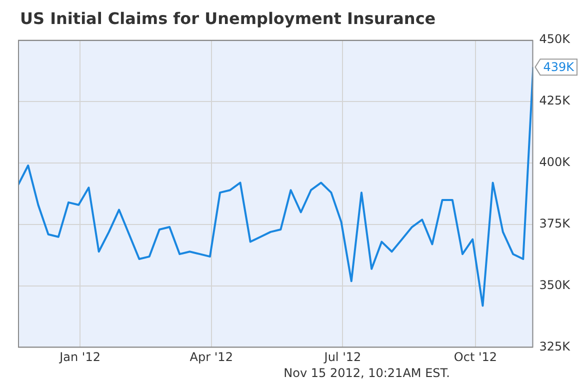 This screenshot has height=388, width=580. I want to click on chart-title: US Initial Claims for Unemployment Insurance, so click(228, 18).